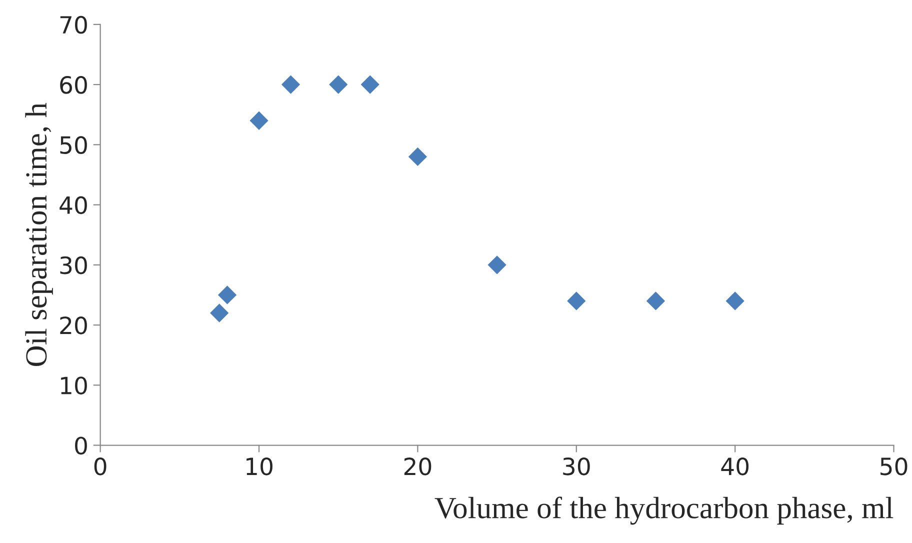 The width and height of the screenshot is (912, 543). Describe the element at coordinates (73, 145) in the screenshot. I see `y-tick-label: 50` at that location.